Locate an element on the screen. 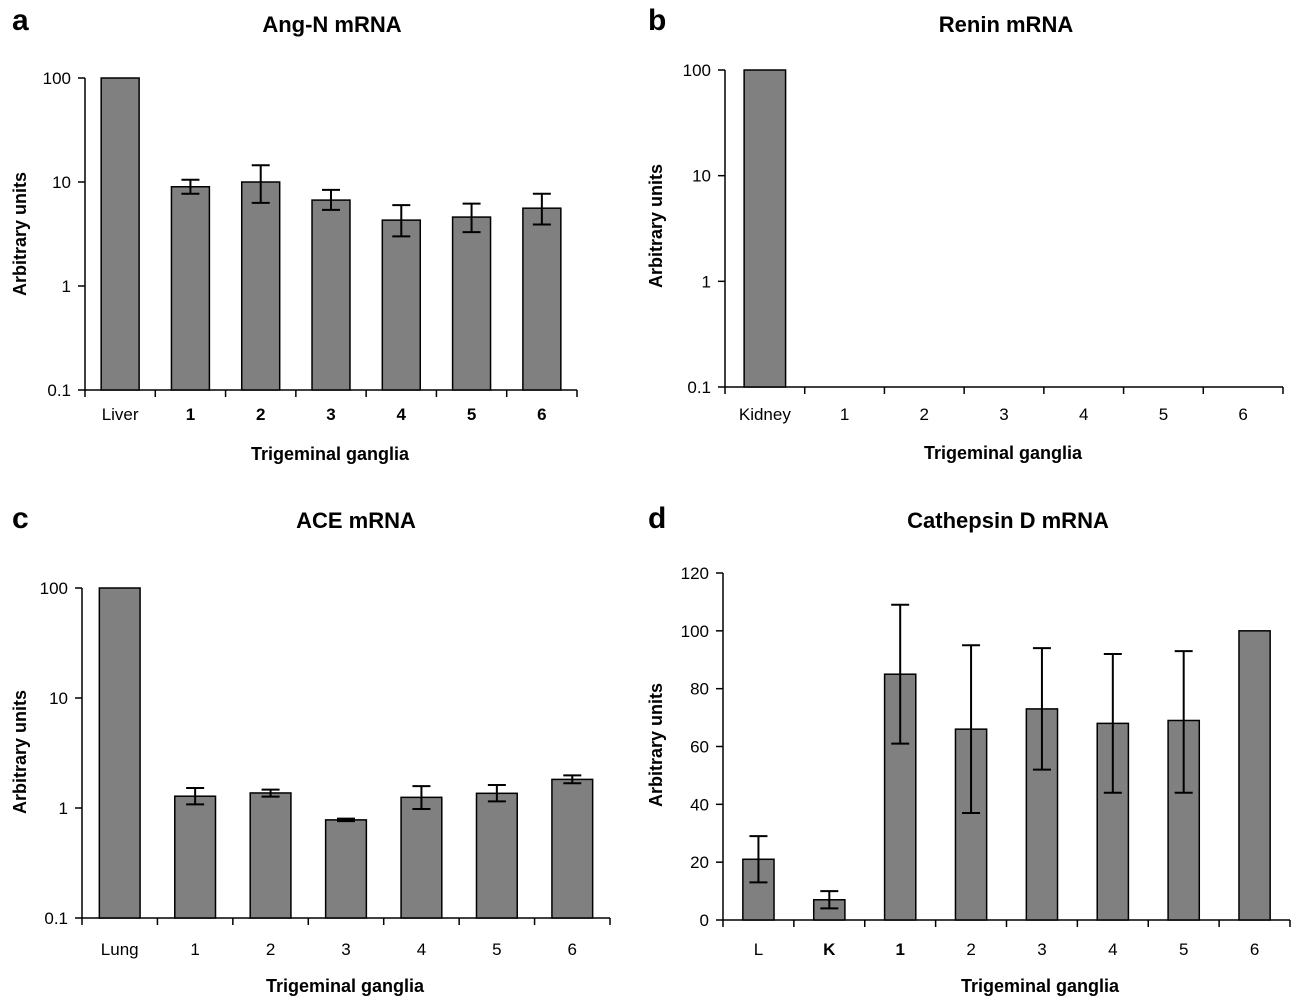  panel-letter: a is located at coordinates (20, 20).